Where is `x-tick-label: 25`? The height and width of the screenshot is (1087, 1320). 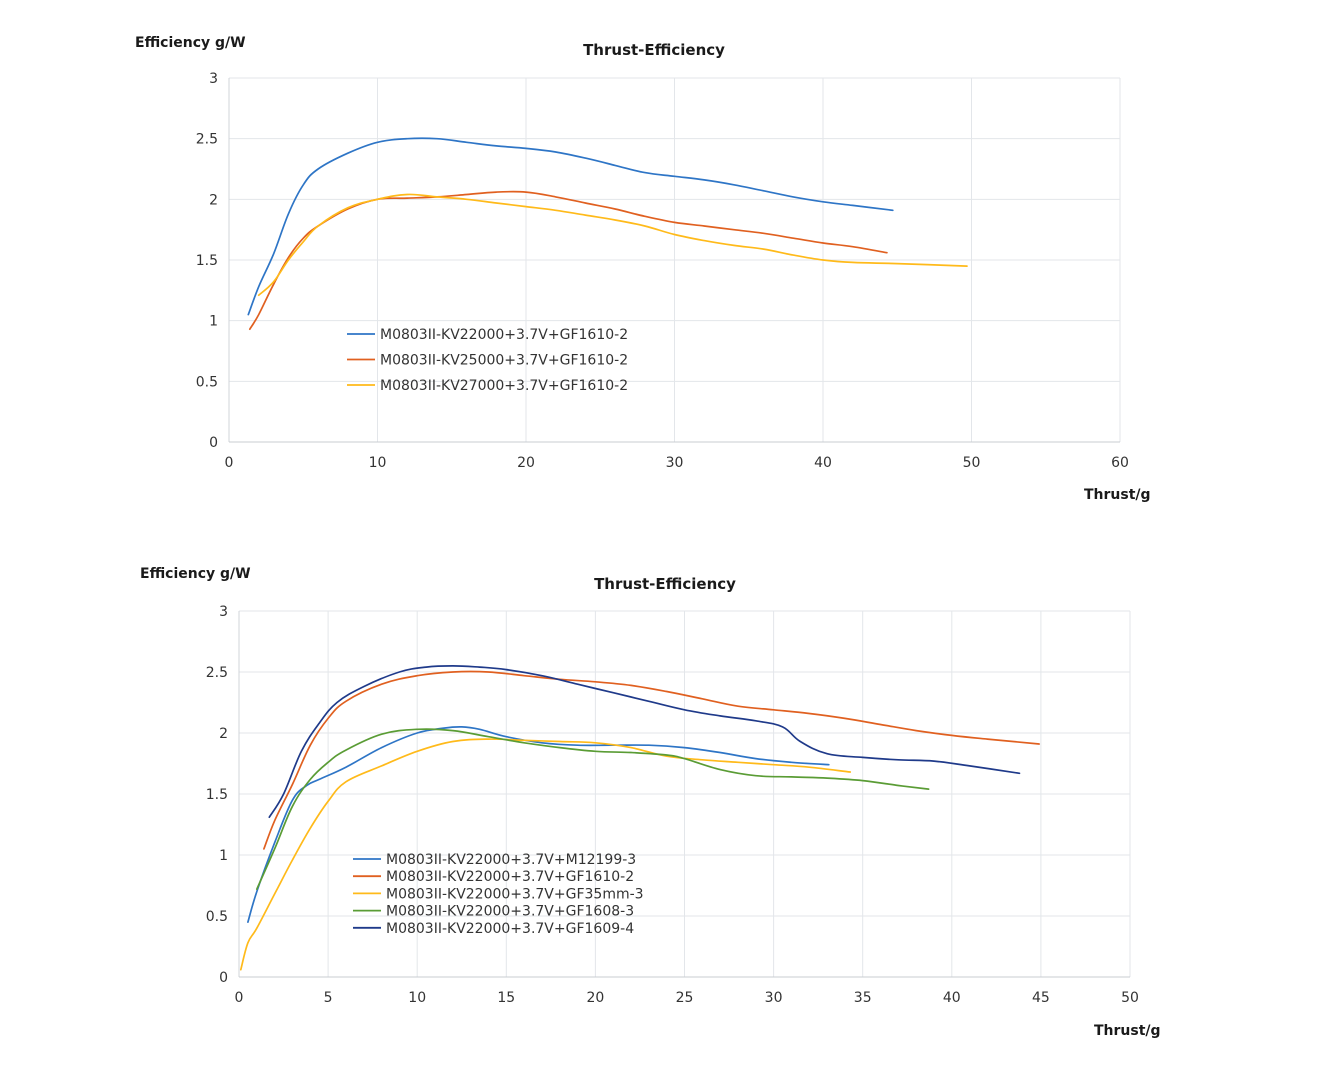 x-tick-label: 25 is located at coordinates (685, 998).